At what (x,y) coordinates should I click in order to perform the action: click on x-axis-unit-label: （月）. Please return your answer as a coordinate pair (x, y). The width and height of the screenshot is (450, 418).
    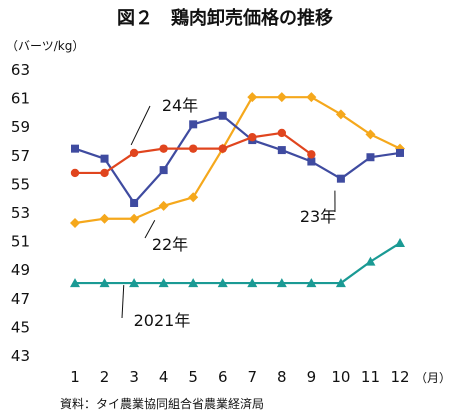
    Looking at the image, I should click on (432, 378).